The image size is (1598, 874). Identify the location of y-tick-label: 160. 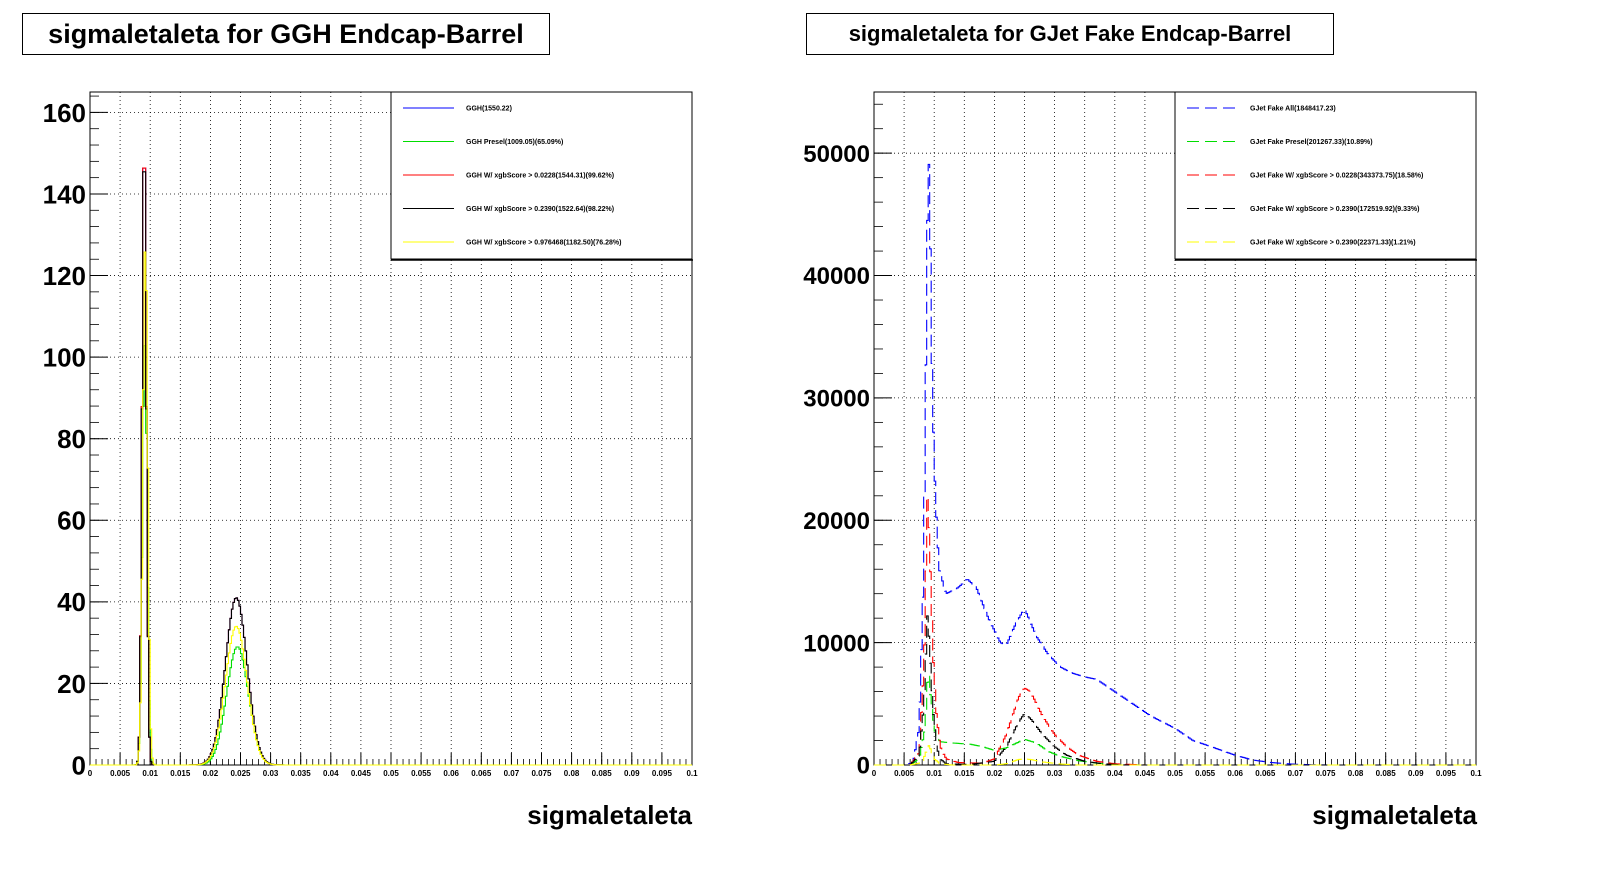
(64, 113).